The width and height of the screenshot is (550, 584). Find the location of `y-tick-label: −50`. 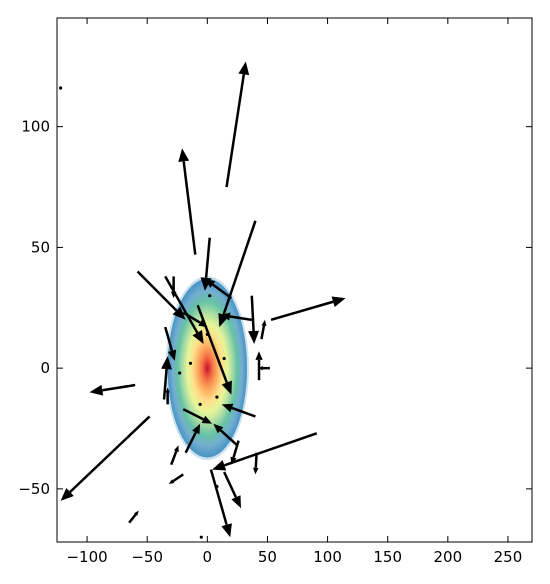

y-tick-label: −50 is located at coordinates (34, 489).